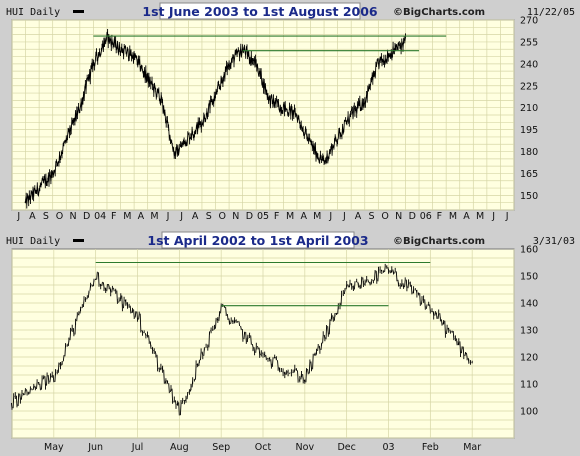  I want to click on chart-title: 1st April 2002 to 1st April 2003, so click(257, 240).